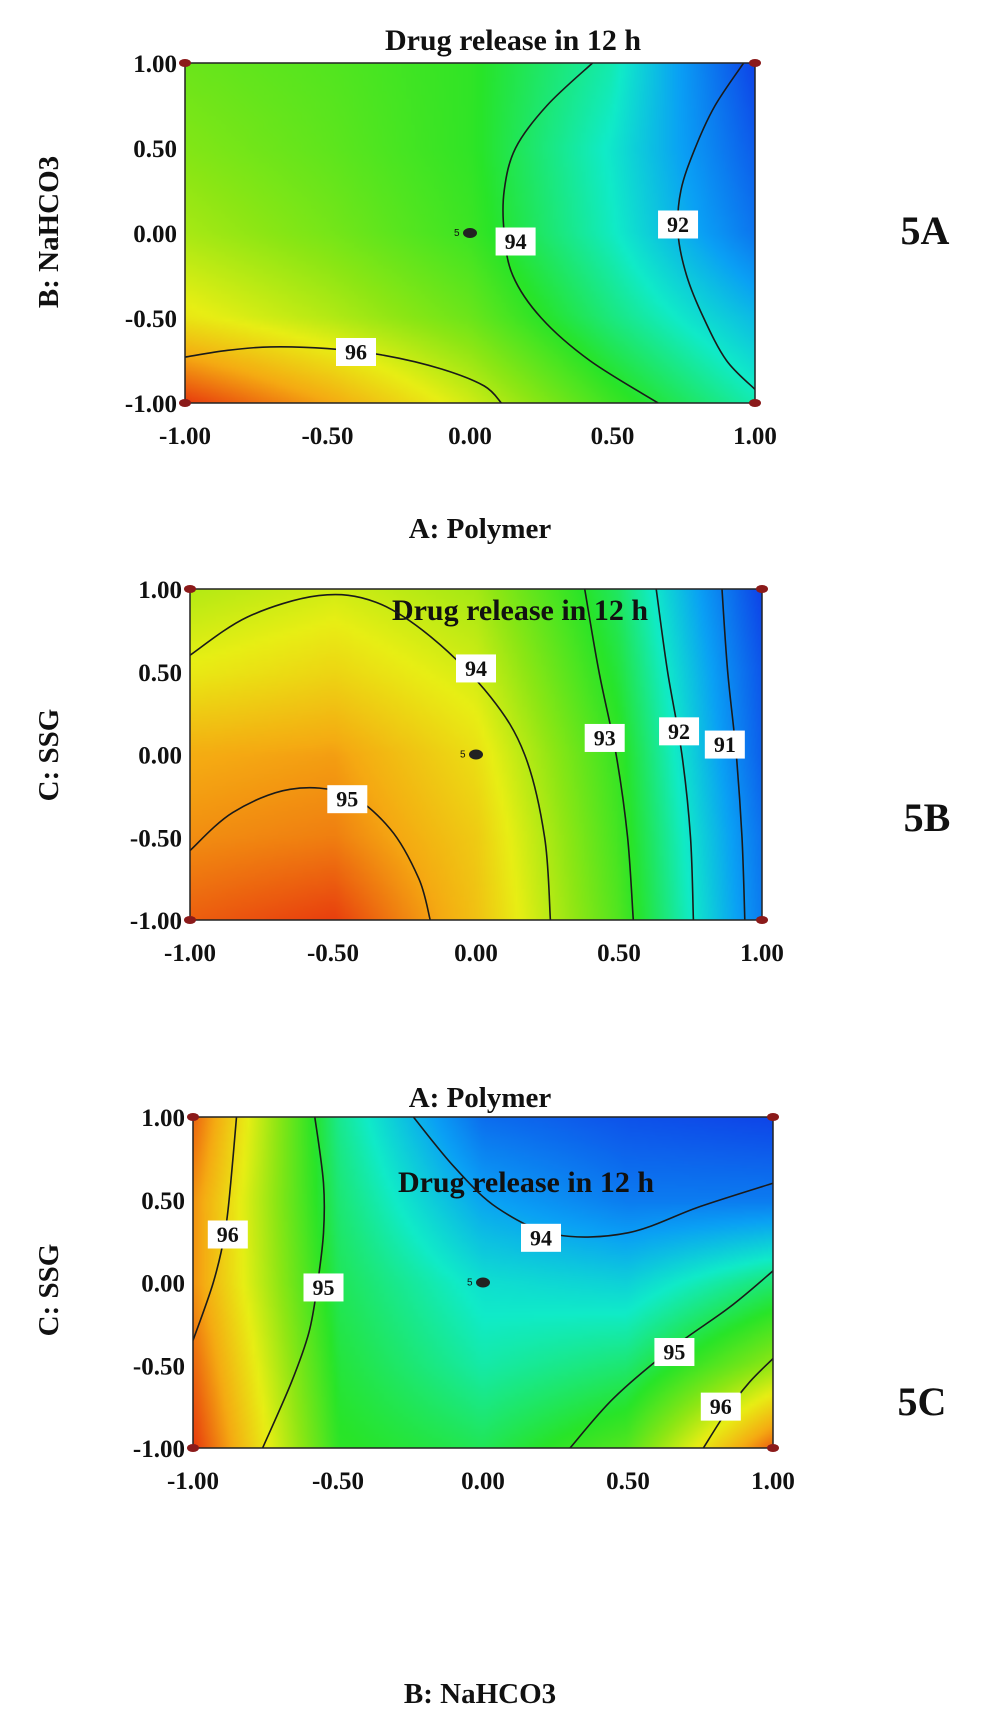 The width and height of the screenshot is (1000, 1724). I want to click on contour-set: 96 95 94 95 96, so click(483, 1282).